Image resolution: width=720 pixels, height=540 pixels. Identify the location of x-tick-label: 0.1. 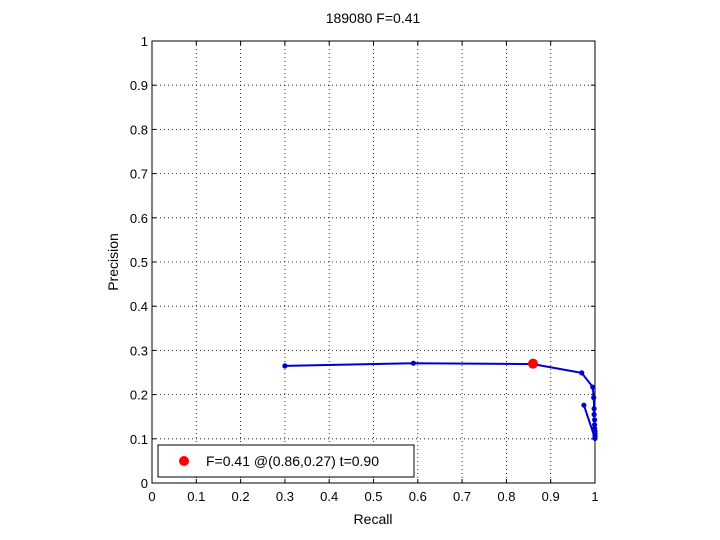
(196, 496).